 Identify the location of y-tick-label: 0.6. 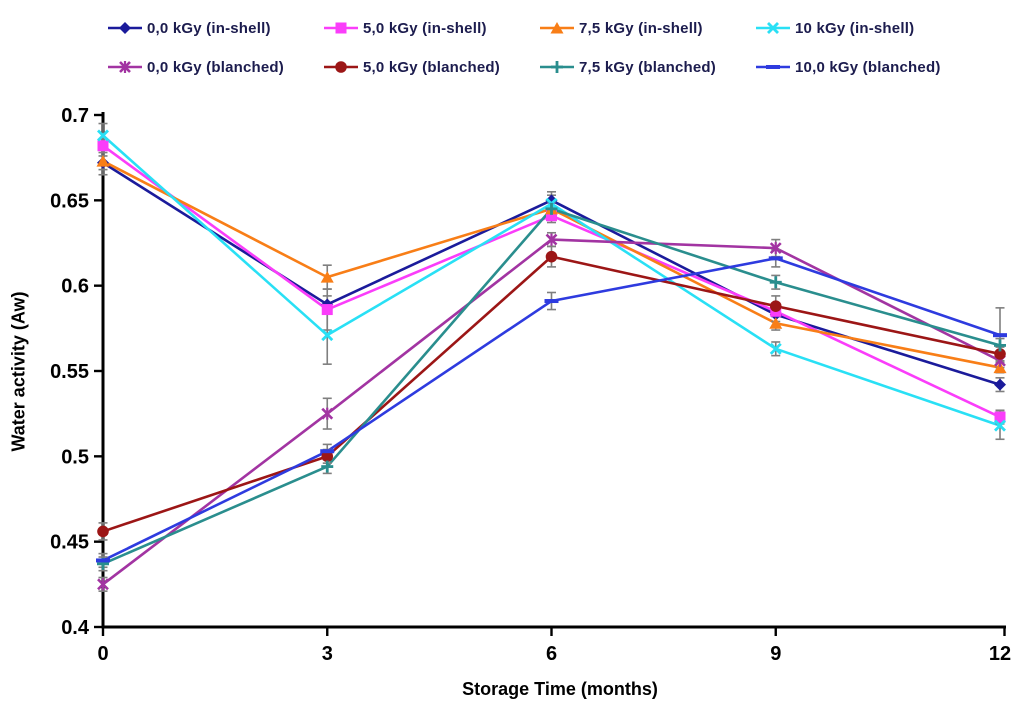
(75, 287).